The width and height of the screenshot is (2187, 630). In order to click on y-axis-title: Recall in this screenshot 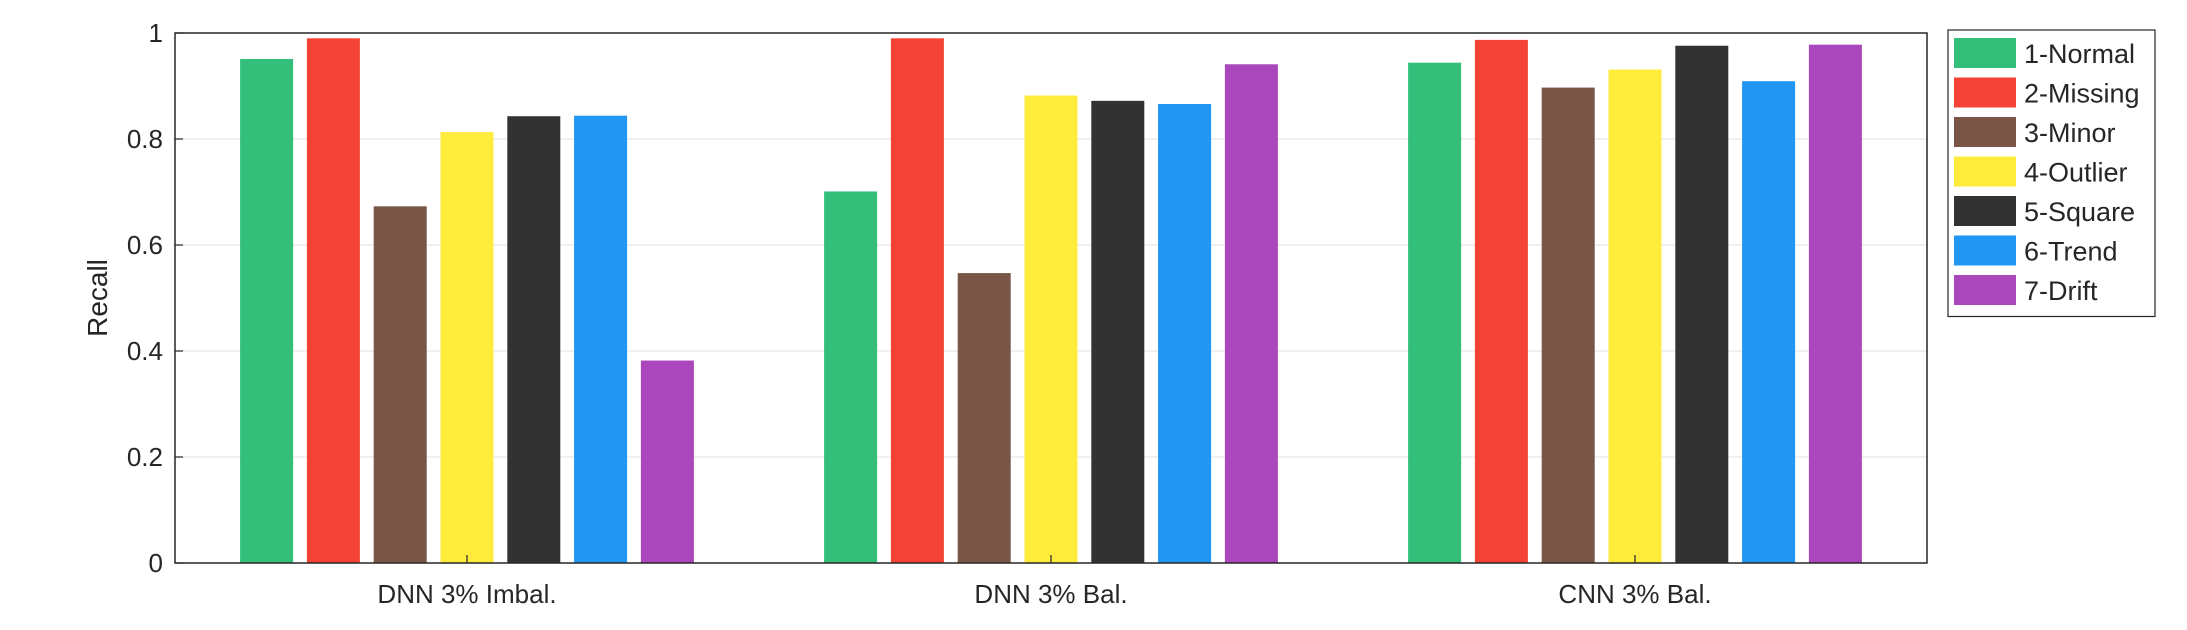, I will do `click(97, 298)`.